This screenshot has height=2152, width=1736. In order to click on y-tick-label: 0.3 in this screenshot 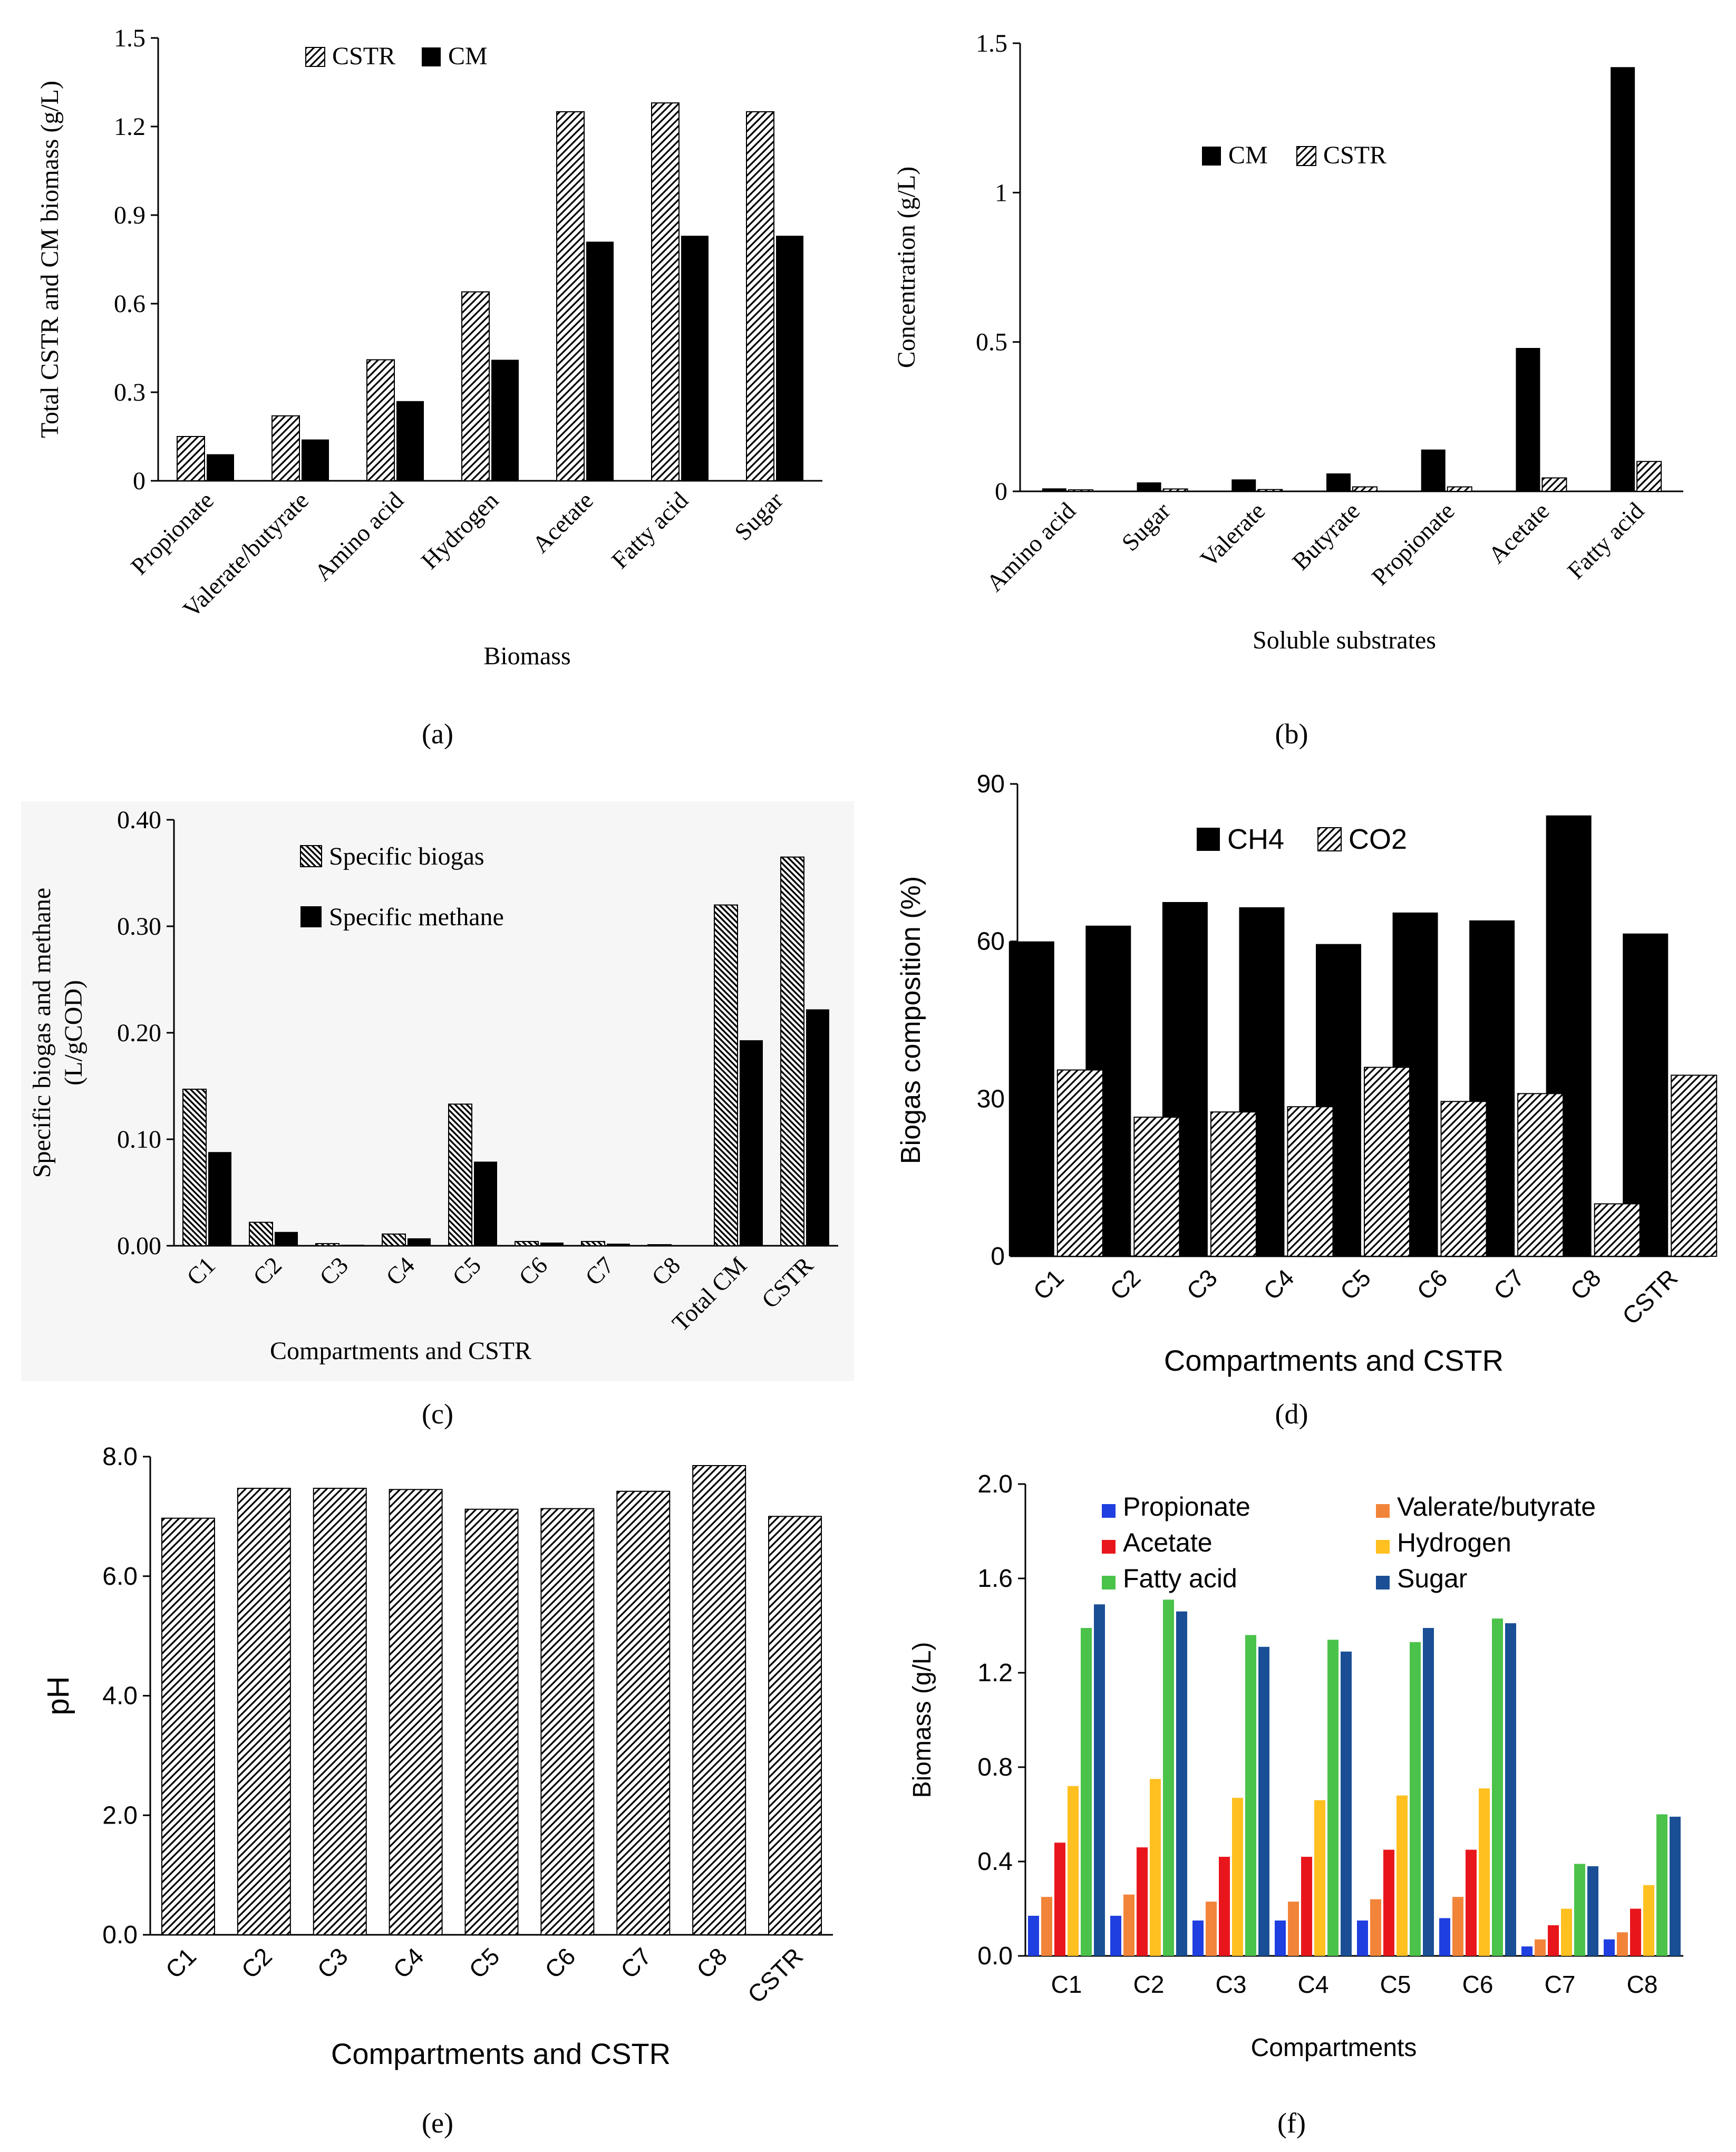, I will do `click(130, 393)`.